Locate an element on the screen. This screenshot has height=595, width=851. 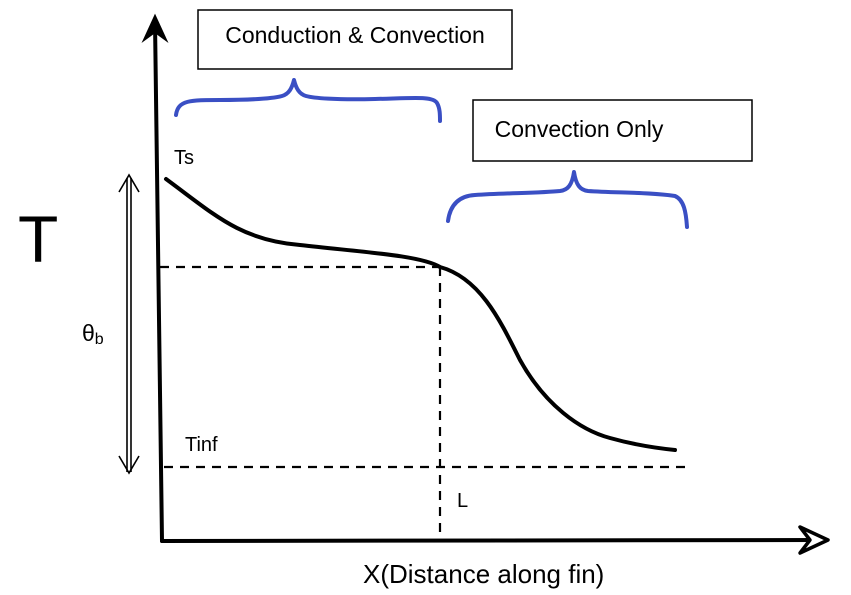
conduction-convection-label-box: Conduction & Convection is located at coordinates (355, 39).